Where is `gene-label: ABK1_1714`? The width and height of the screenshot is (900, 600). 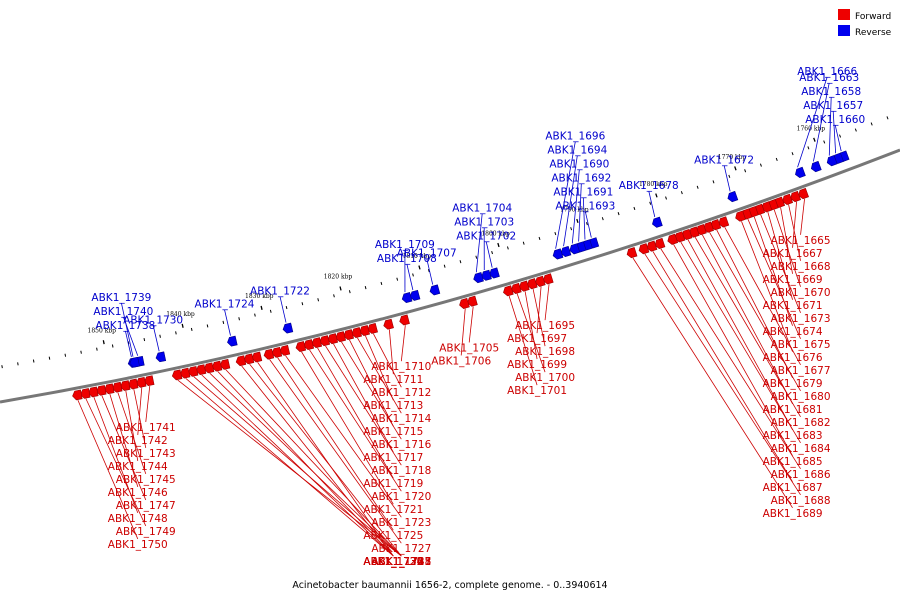
gene-label: ABK1_1714 is located at coordinates (401, 419).